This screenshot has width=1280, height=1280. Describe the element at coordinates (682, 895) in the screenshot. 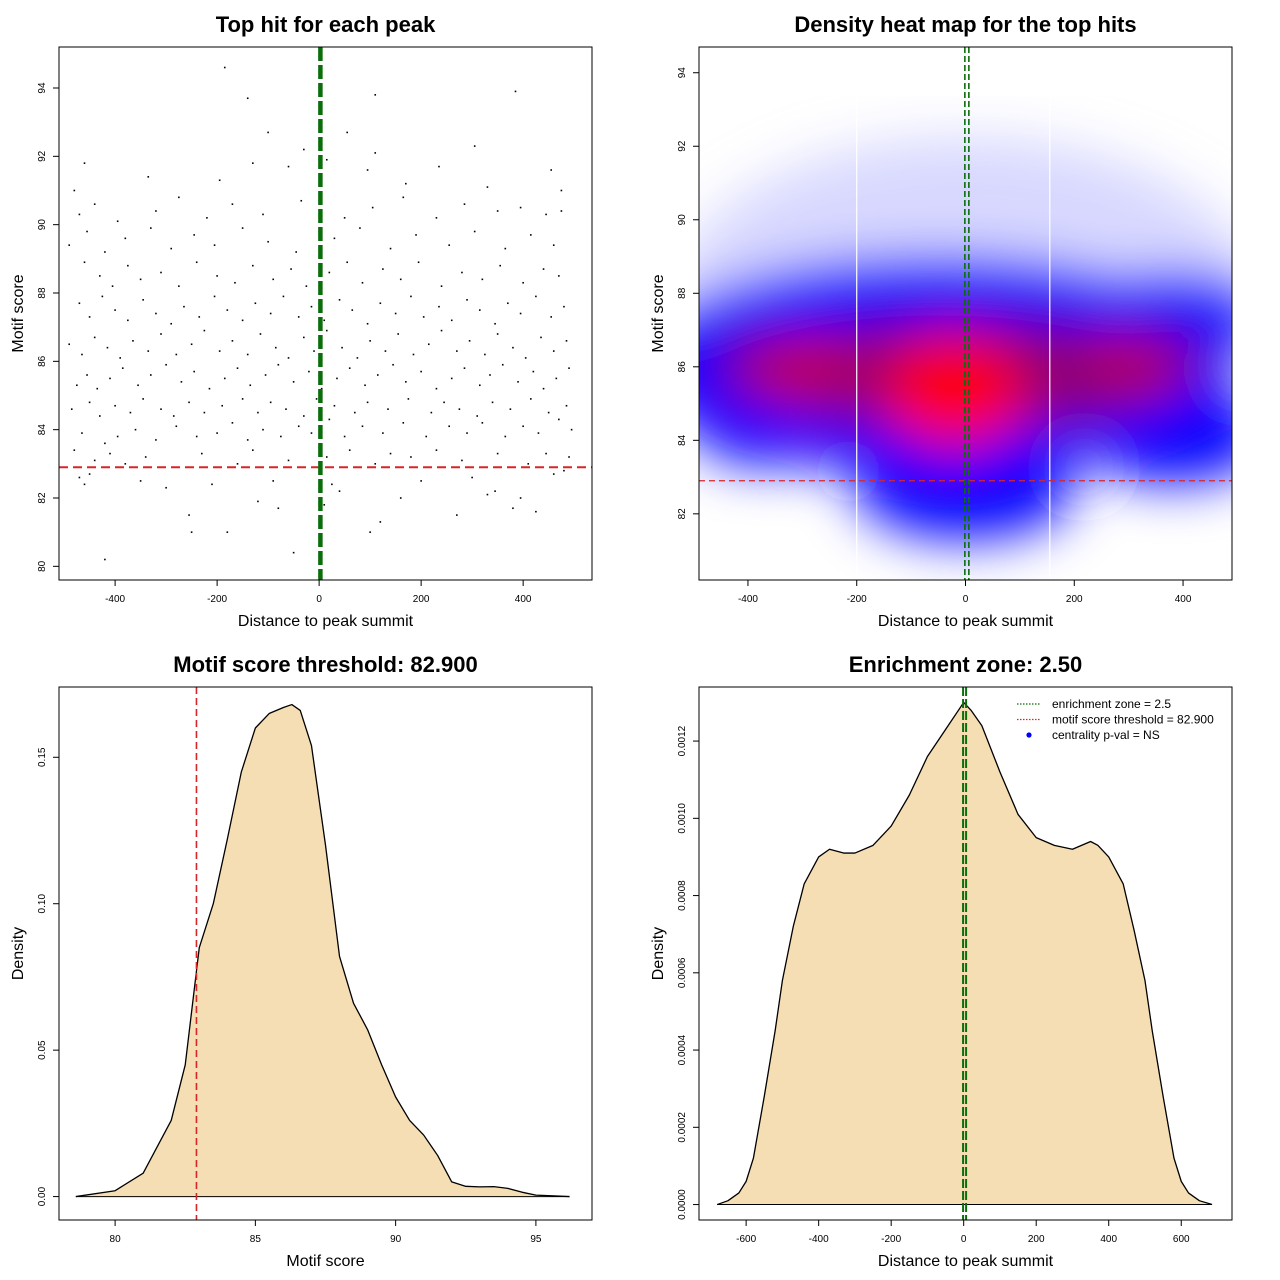

I see `y-tick-label: 0.0008` at that location.